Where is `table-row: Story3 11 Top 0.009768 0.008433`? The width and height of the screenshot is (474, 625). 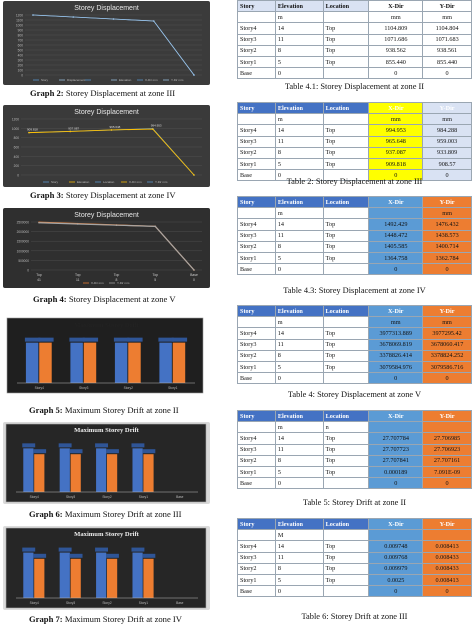
table-row: Story3 11 Top 0.009768 0.008433 is located at coordinates (354, 557).